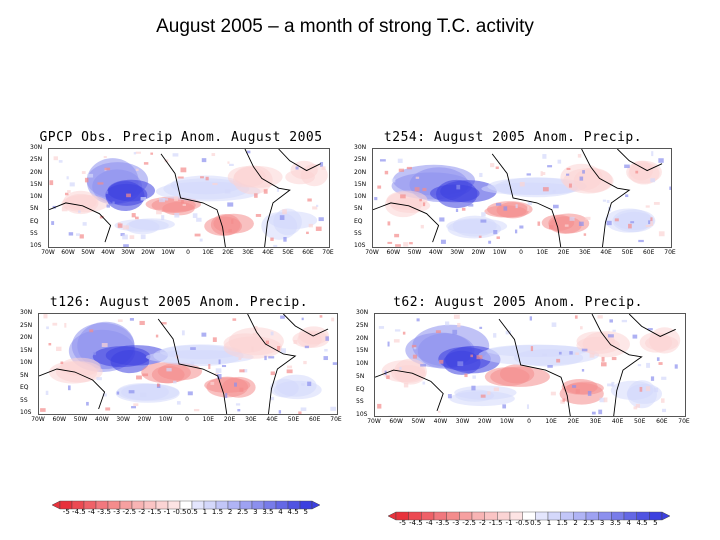 The height and width of the screenshot is (540, 720). What do you see at coordinates (507, 421) in the screenshot?
I see `lon-tick-label: 10W` at bounding box center [507, 421].